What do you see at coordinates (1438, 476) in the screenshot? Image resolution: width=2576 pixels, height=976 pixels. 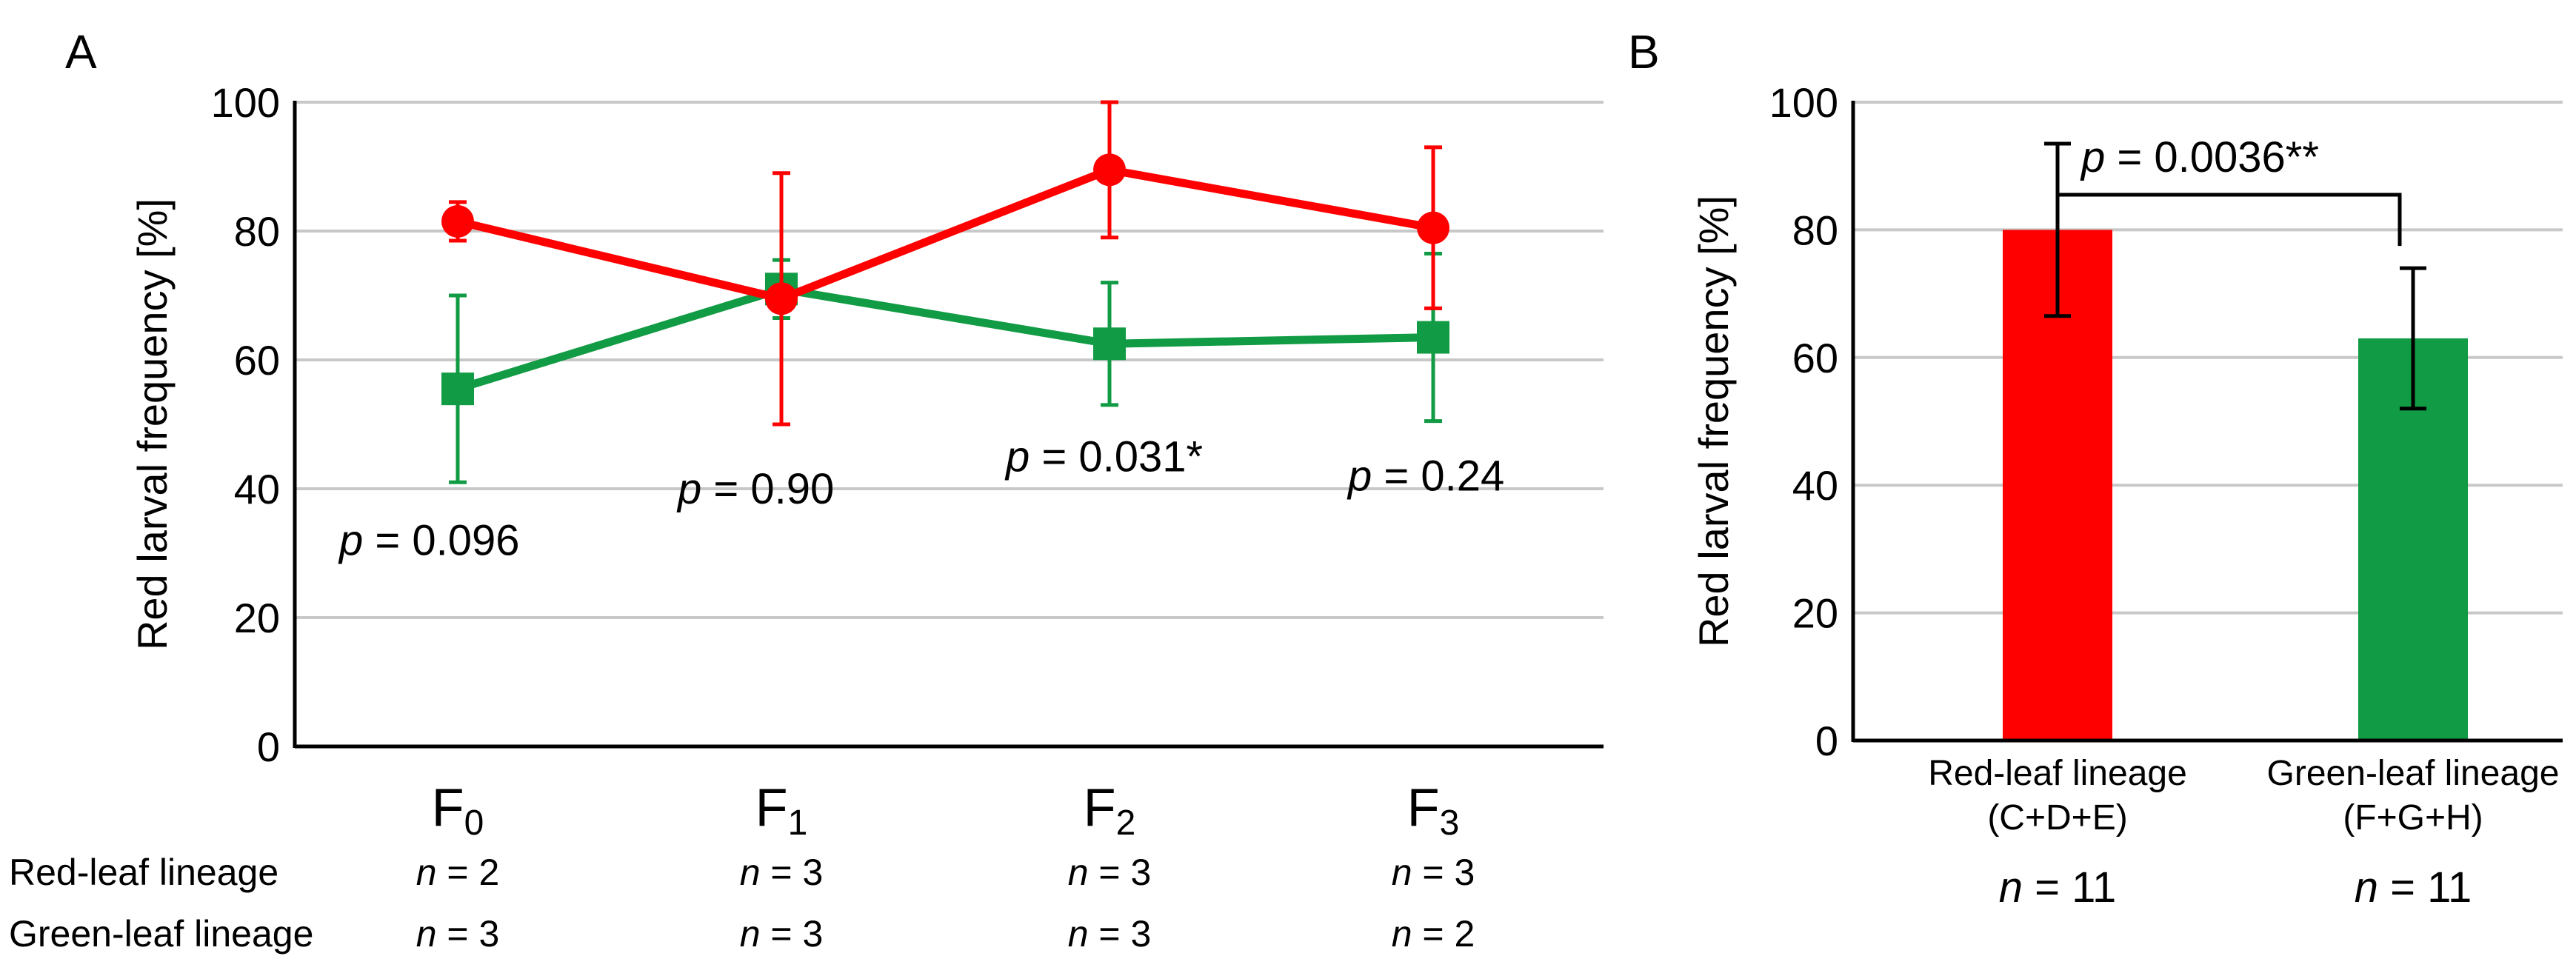 I see `p-value-text: = 0.24` at bounding box center [1438, 476].